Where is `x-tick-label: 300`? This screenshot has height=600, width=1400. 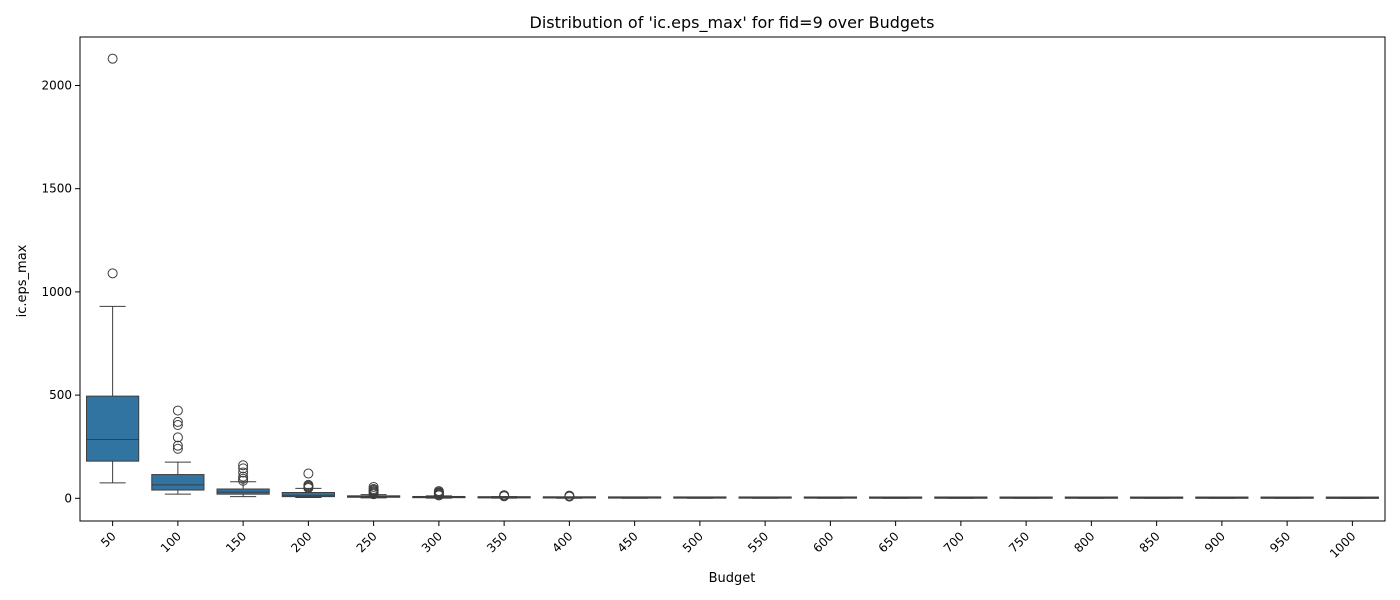 x-tick-label: 300 is located at coordinates (432, 542).